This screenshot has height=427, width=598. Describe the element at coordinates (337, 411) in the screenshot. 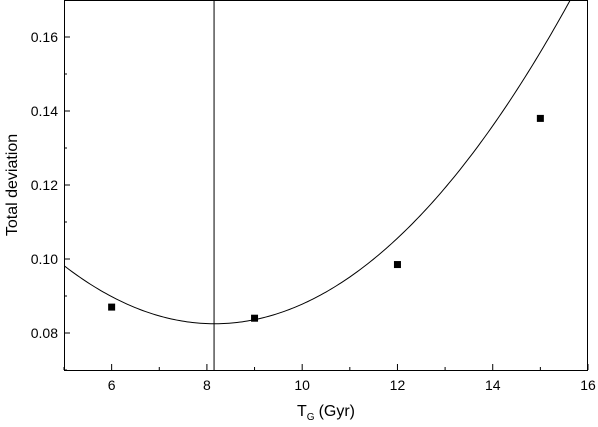

I see `x-axis-title-unit: (Gyr)` at that location.